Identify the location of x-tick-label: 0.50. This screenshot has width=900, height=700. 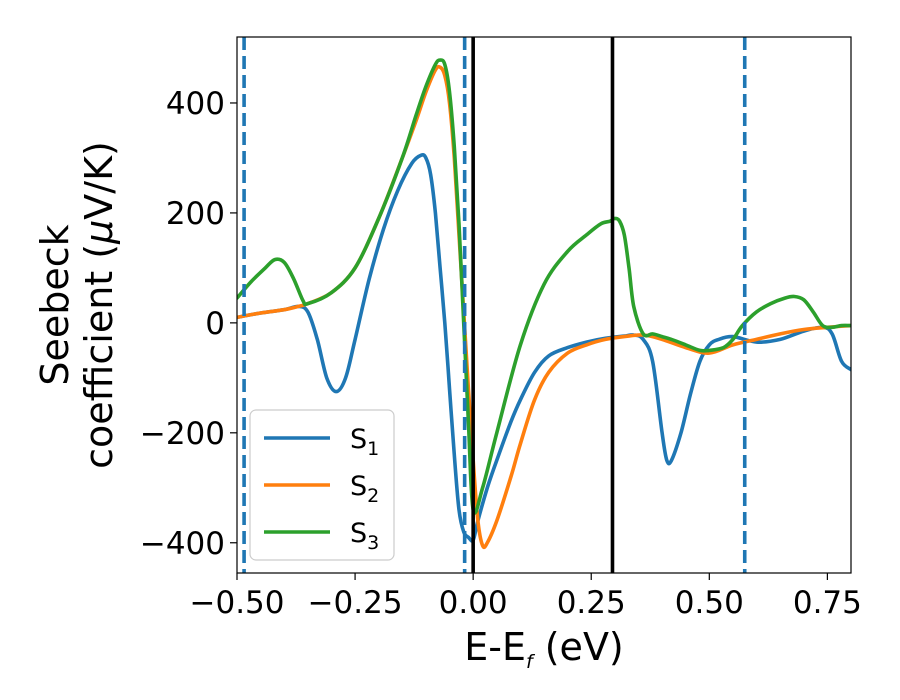
(709, 603).